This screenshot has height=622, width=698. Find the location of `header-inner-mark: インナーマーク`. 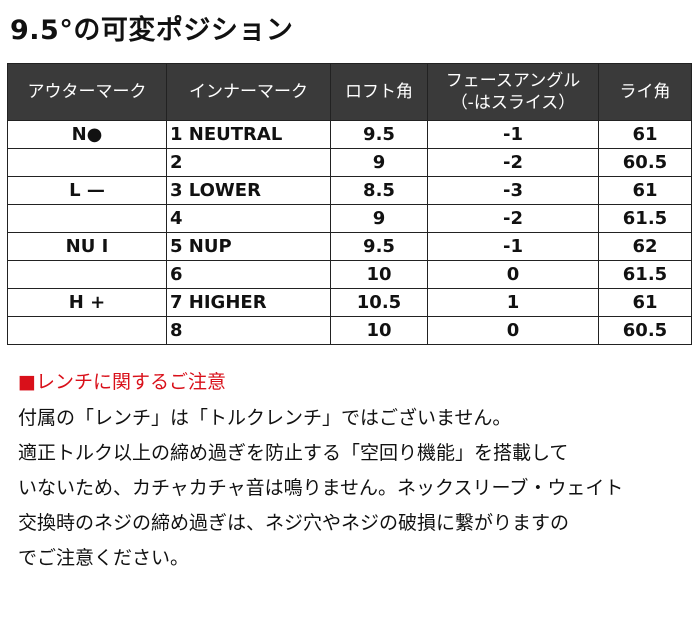

header-inner-mark: インナーマーク is located at coordinates (248, 92).